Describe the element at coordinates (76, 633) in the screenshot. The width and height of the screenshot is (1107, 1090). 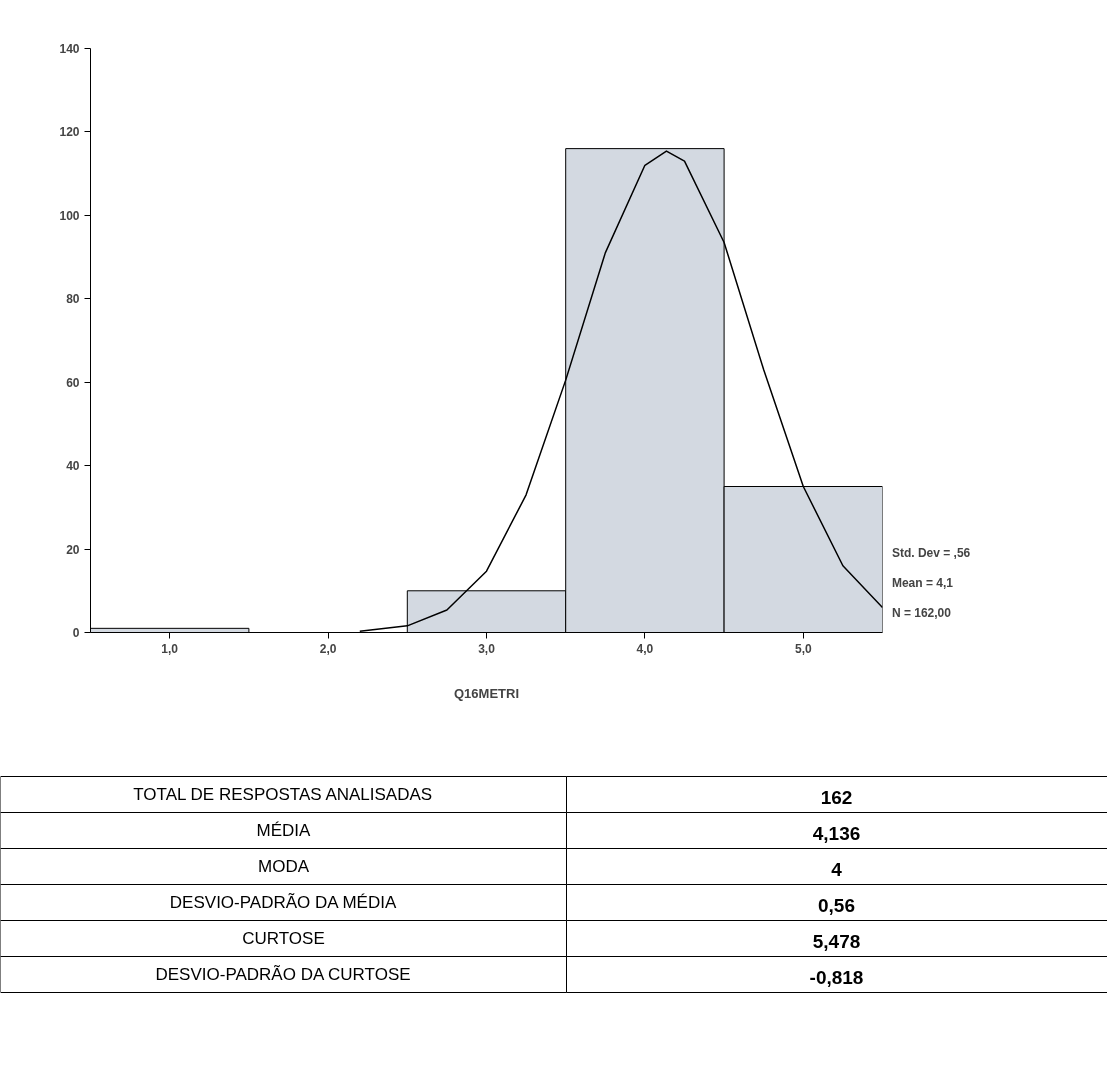
I see `y-tick-label: 0` at that location.